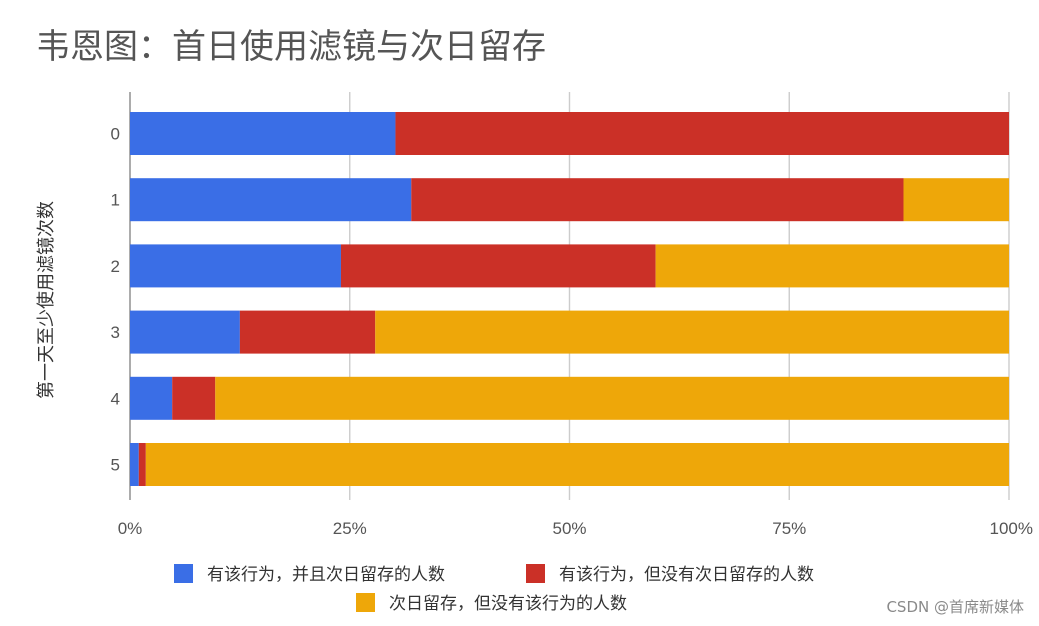 Image resolution: width=1039 pixels, height=626 pixels. Describe the element at coordinates (508, 604) in the screenshot. I see `legend-label: 次日留存，但没有该行为的人数` at that location.